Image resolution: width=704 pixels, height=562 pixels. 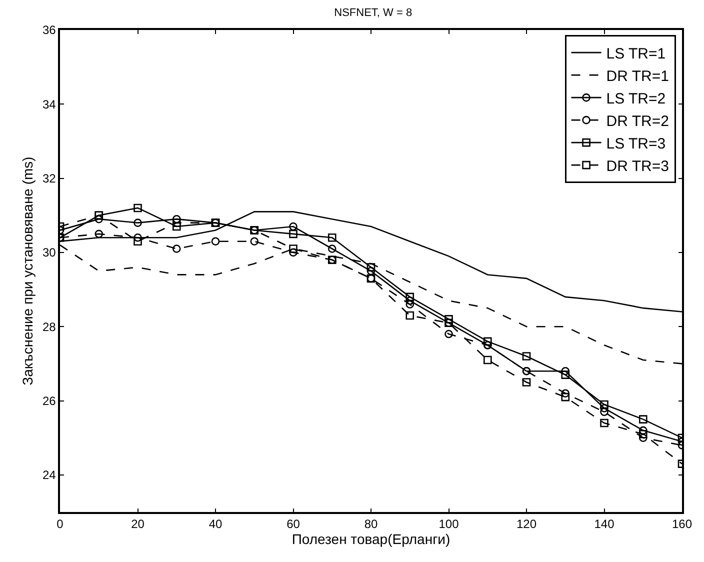 I want to click on x-tick-label: 120, so click(x=526, y=524).